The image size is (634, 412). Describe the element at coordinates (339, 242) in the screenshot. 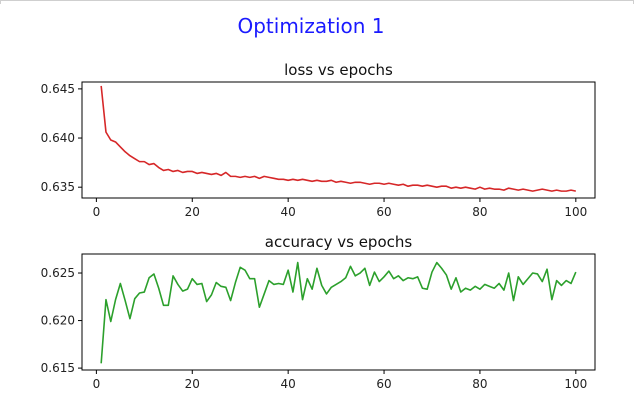

I see `accuracy-chart-title: accuracy vs epochs` at that location.